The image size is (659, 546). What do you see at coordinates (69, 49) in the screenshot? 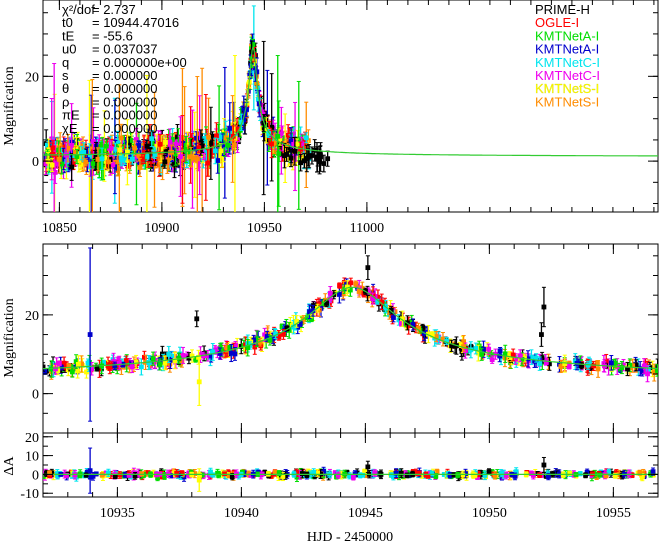
I see `param-name: u0` at bounding box center [69, 49].